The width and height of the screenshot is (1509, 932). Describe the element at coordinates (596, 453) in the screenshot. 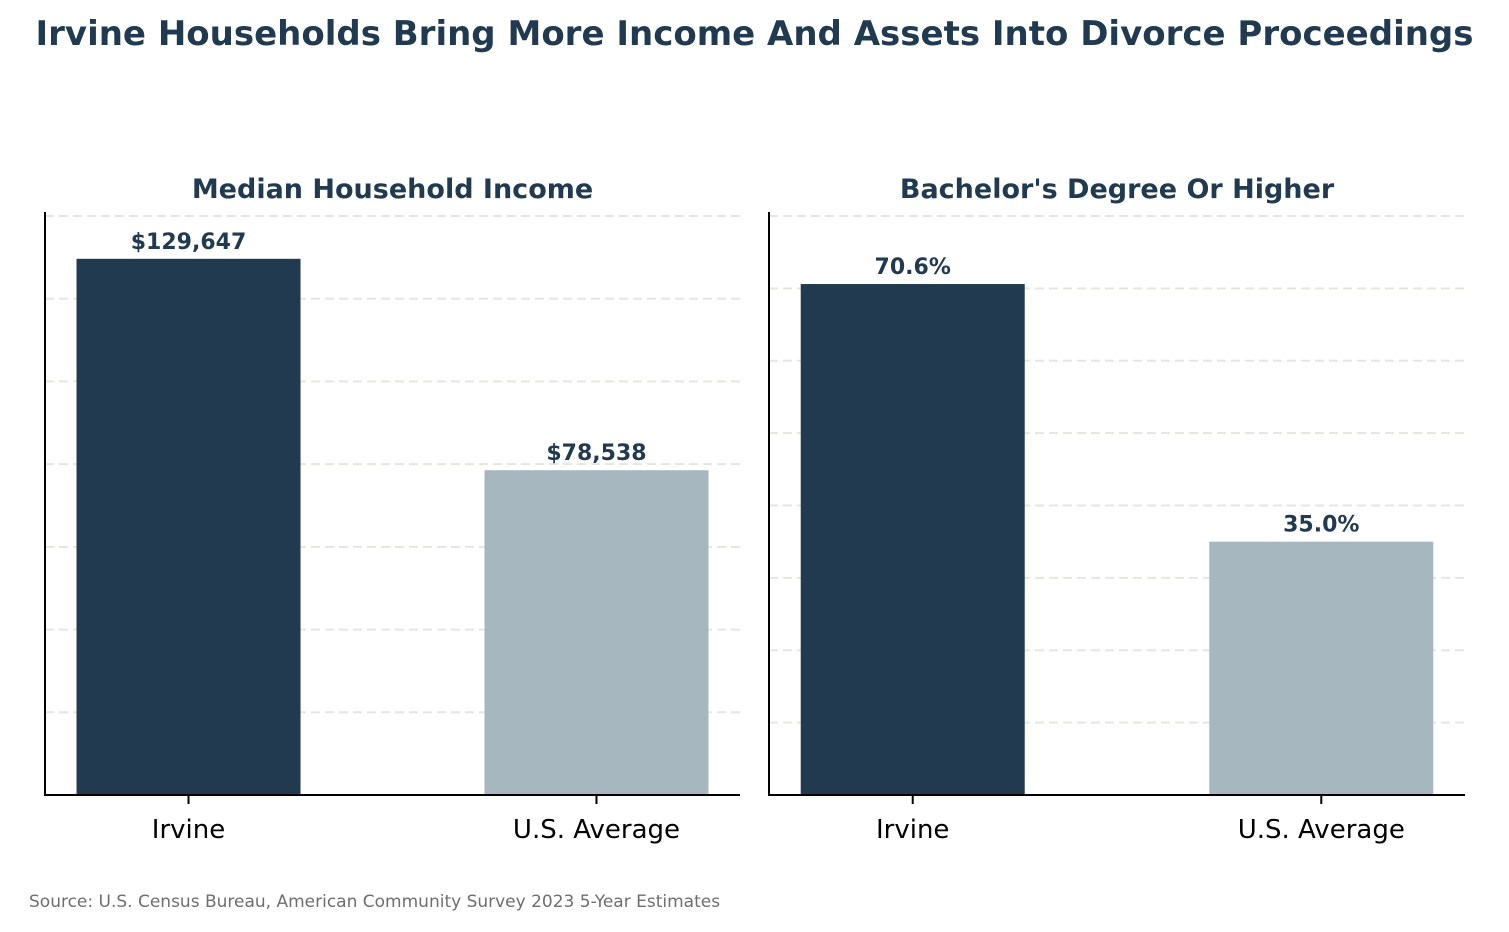

I see `income-value-label-us-average: $78,538` at that location.